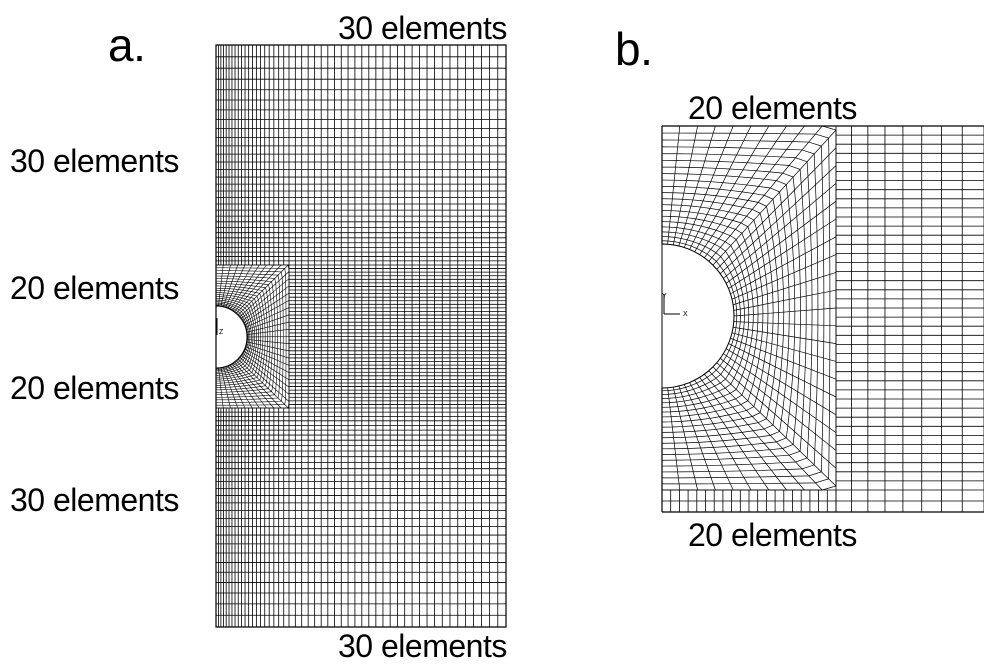 Image resolution: width=984 pixels, height=664 pixels. Describe the element at coordinates (94, 500) in the screenshot. I see `panel-a-left-label-4: 30 elements` at that location.